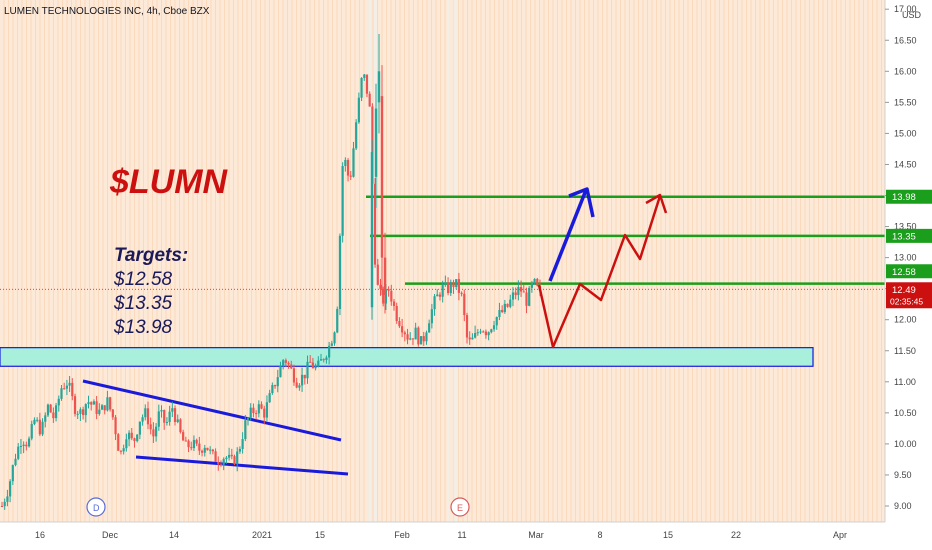 The width and height of the screenshot is (932, 550). I want to click on ticker-annotation: $LUMN, so click(169, 182).